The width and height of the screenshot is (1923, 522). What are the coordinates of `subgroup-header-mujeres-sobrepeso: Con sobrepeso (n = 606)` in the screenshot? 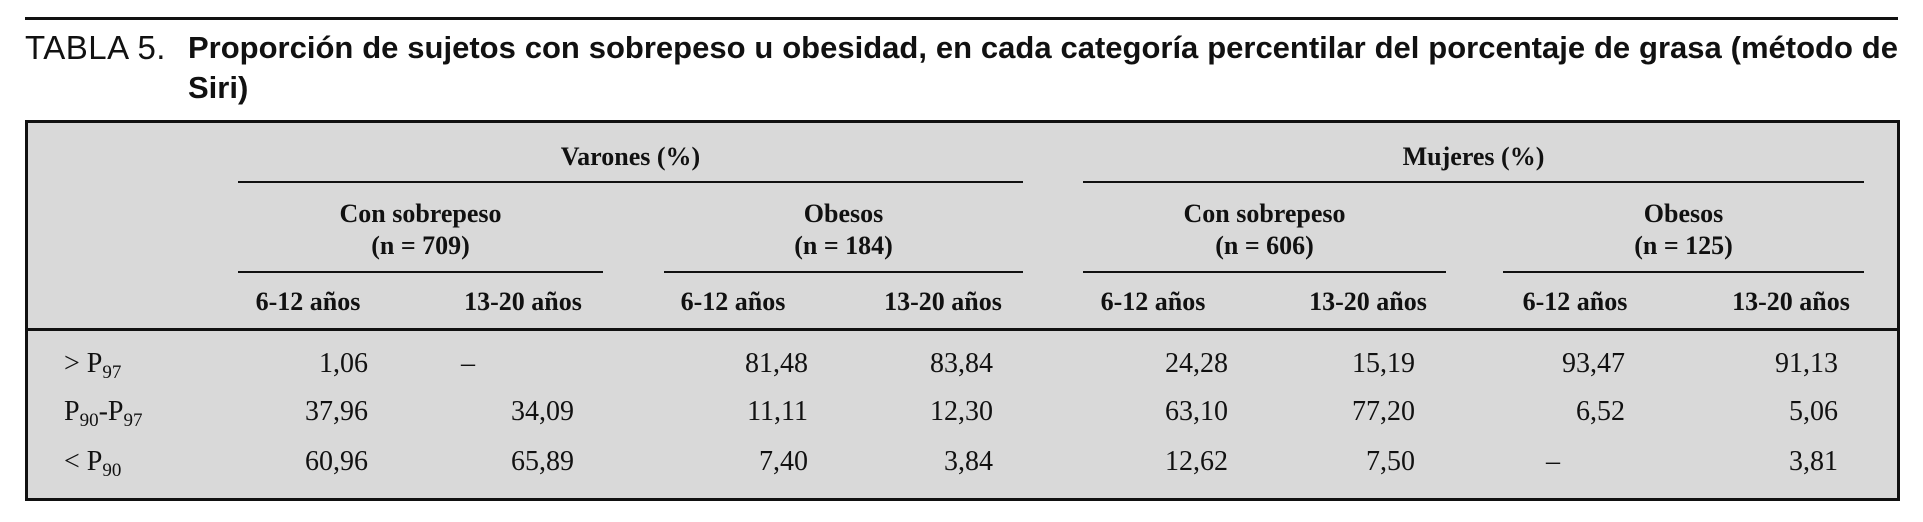 It's located at (1264, 230).